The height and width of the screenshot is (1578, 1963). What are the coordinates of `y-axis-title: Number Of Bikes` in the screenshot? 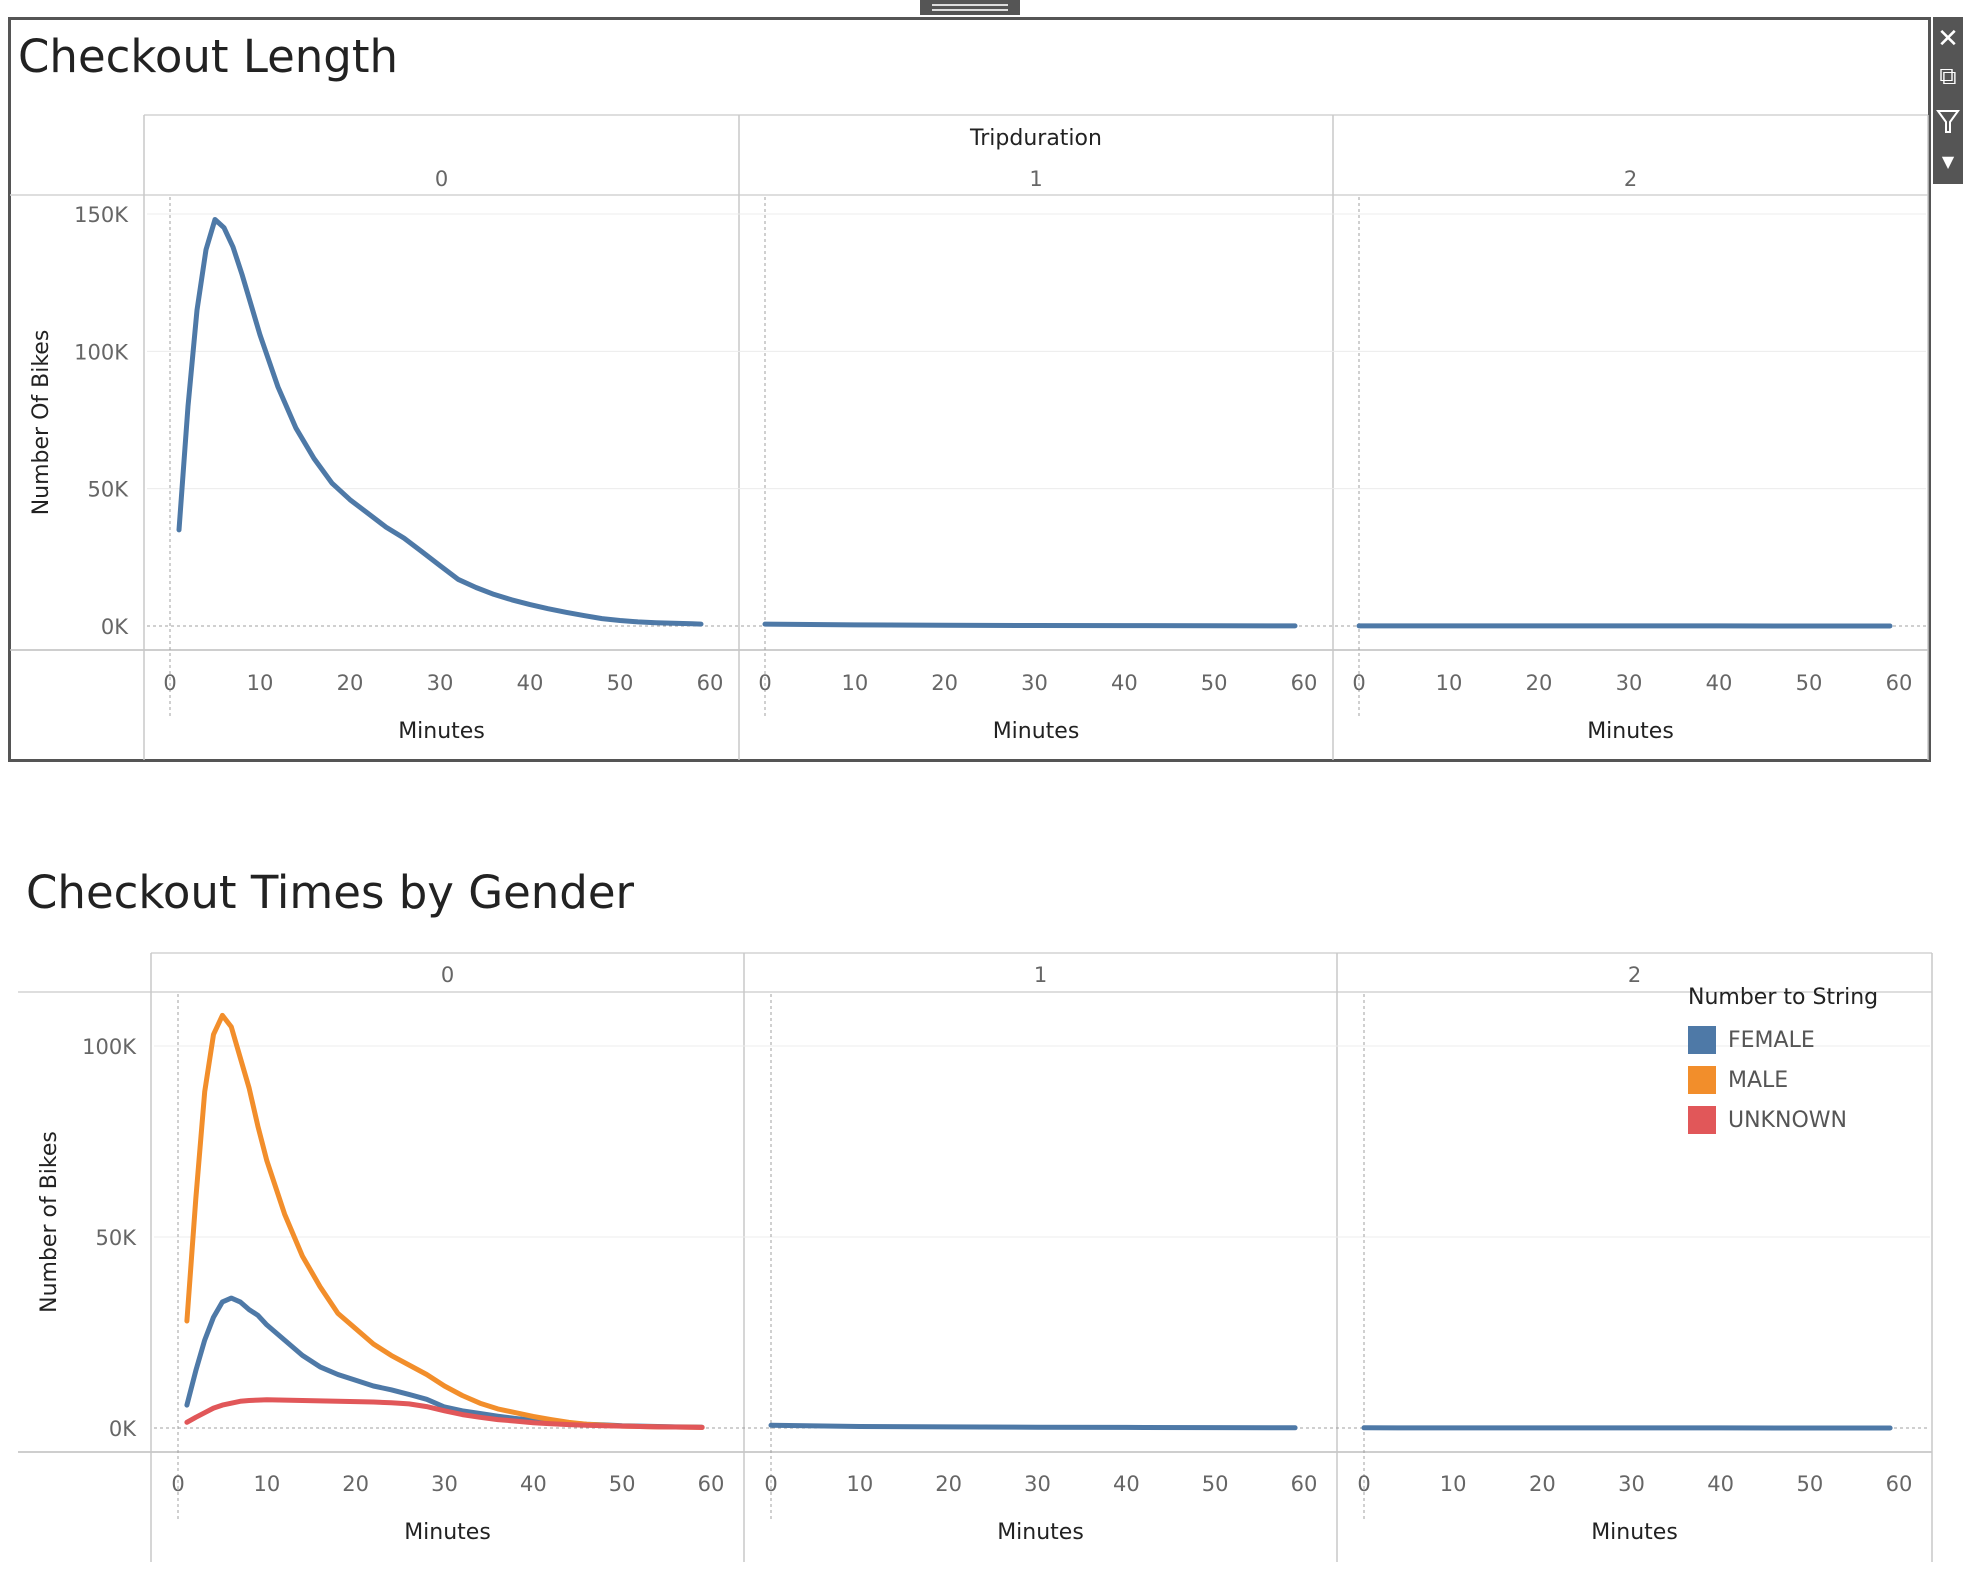 It's located at (41, 423).